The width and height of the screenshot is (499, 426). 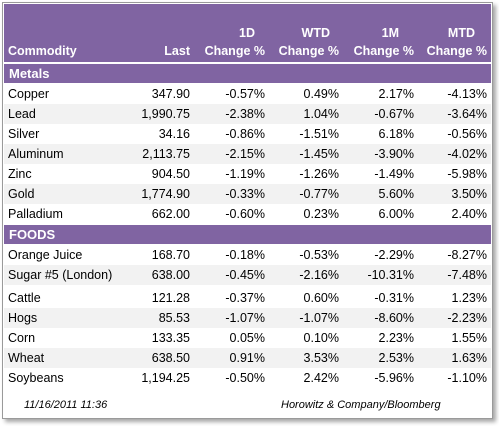 What do you see at coordinates (321, 214) in the screenshot?
I see `change-wtd: 0.23%` at bounding box center [321, 214].